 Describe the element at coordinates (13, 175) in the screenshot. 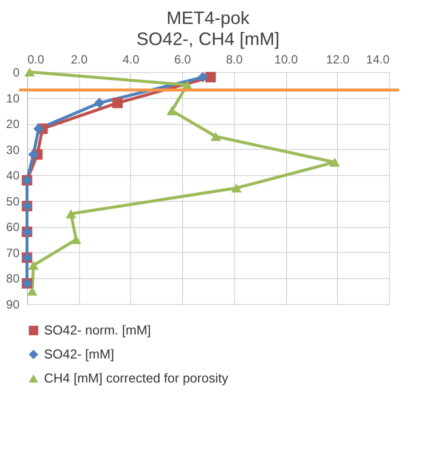

I see `y-tick-label: 40` at that location.